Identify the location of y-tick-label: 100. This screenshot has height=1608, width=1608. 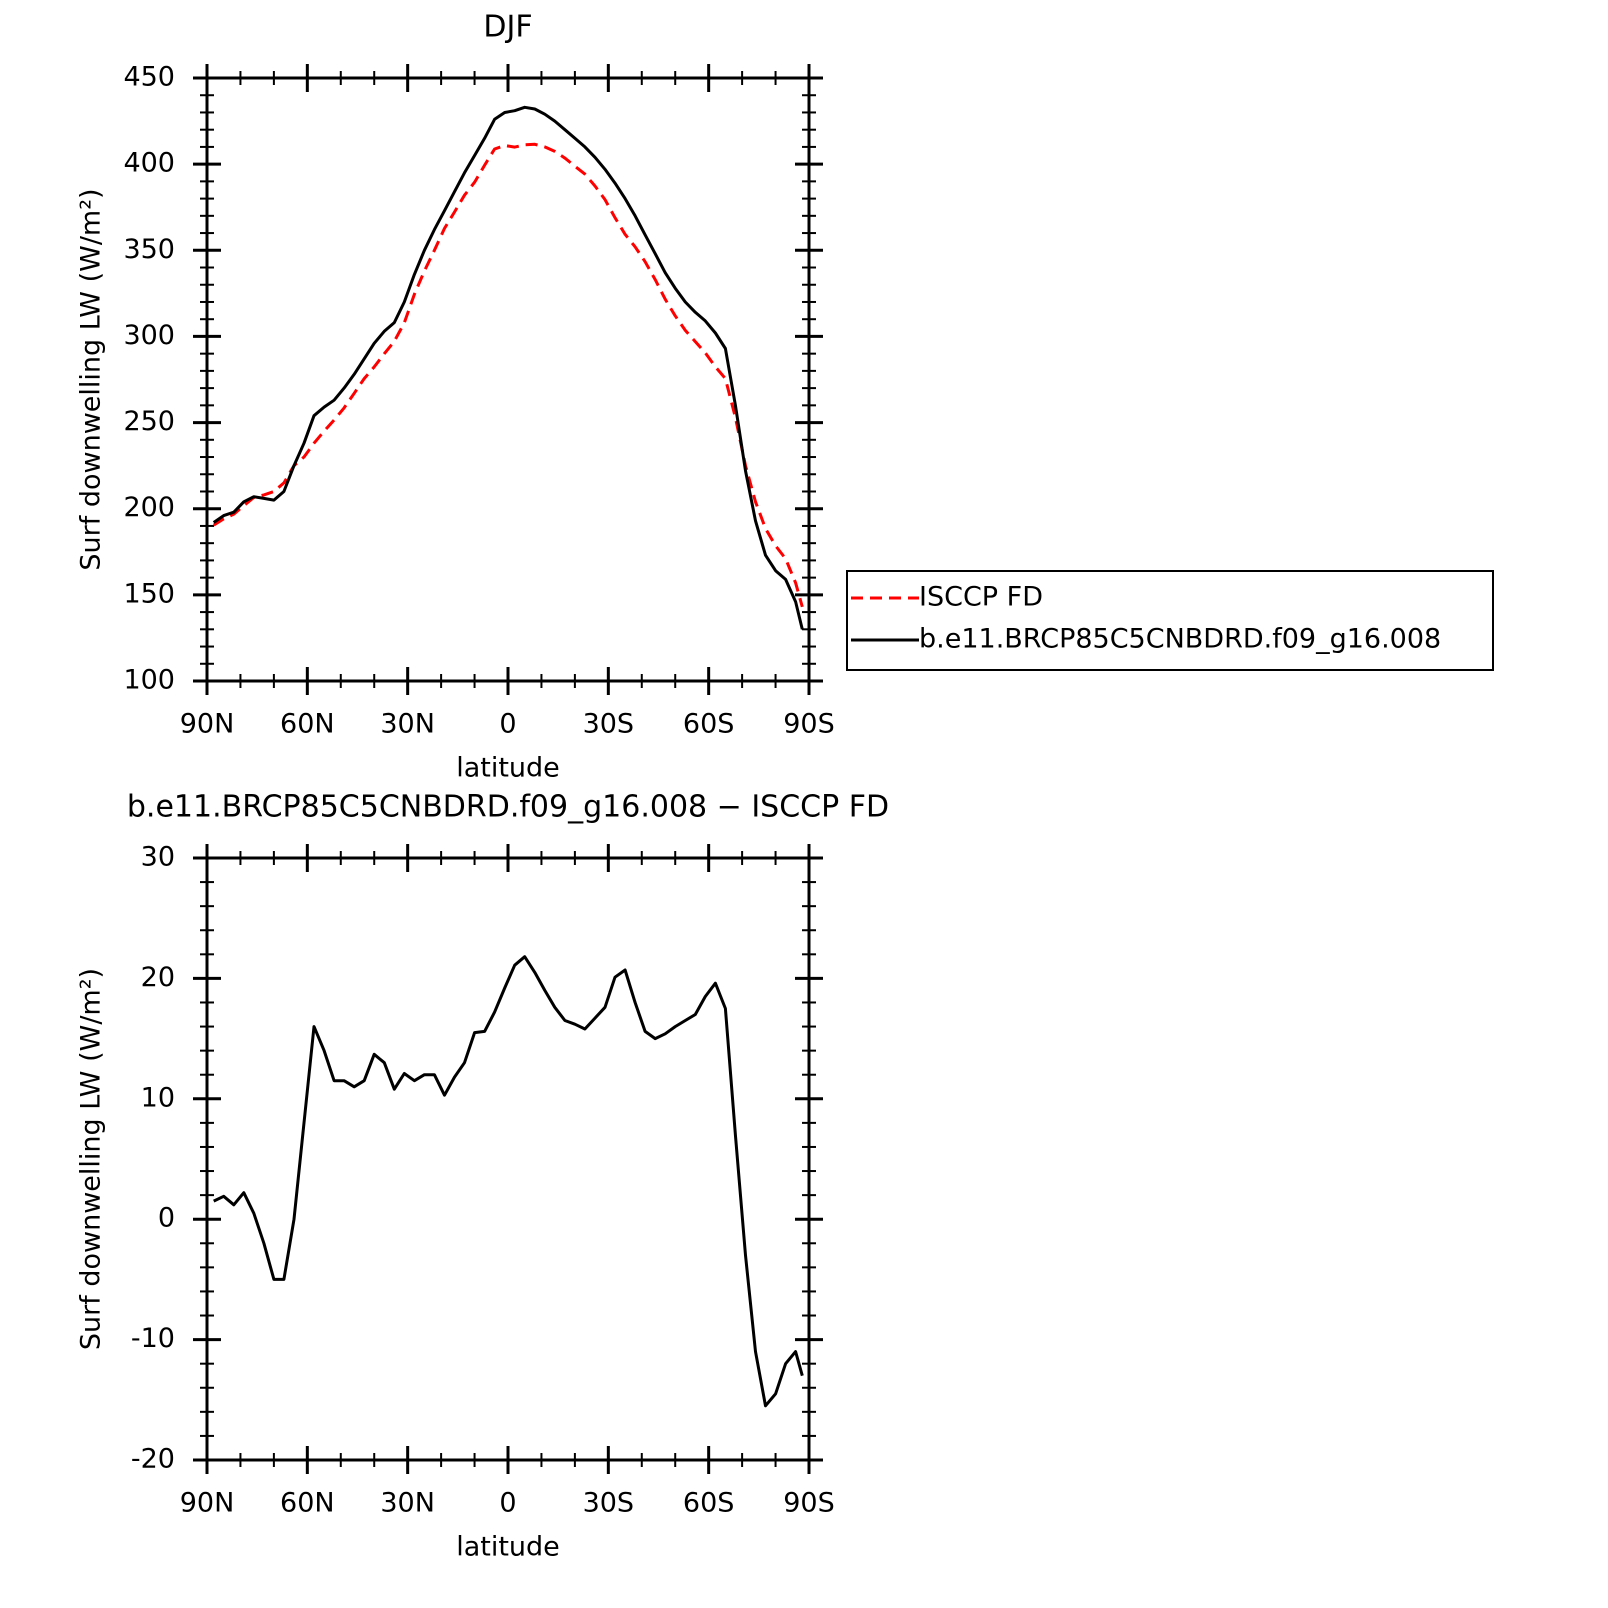
(149, 680).